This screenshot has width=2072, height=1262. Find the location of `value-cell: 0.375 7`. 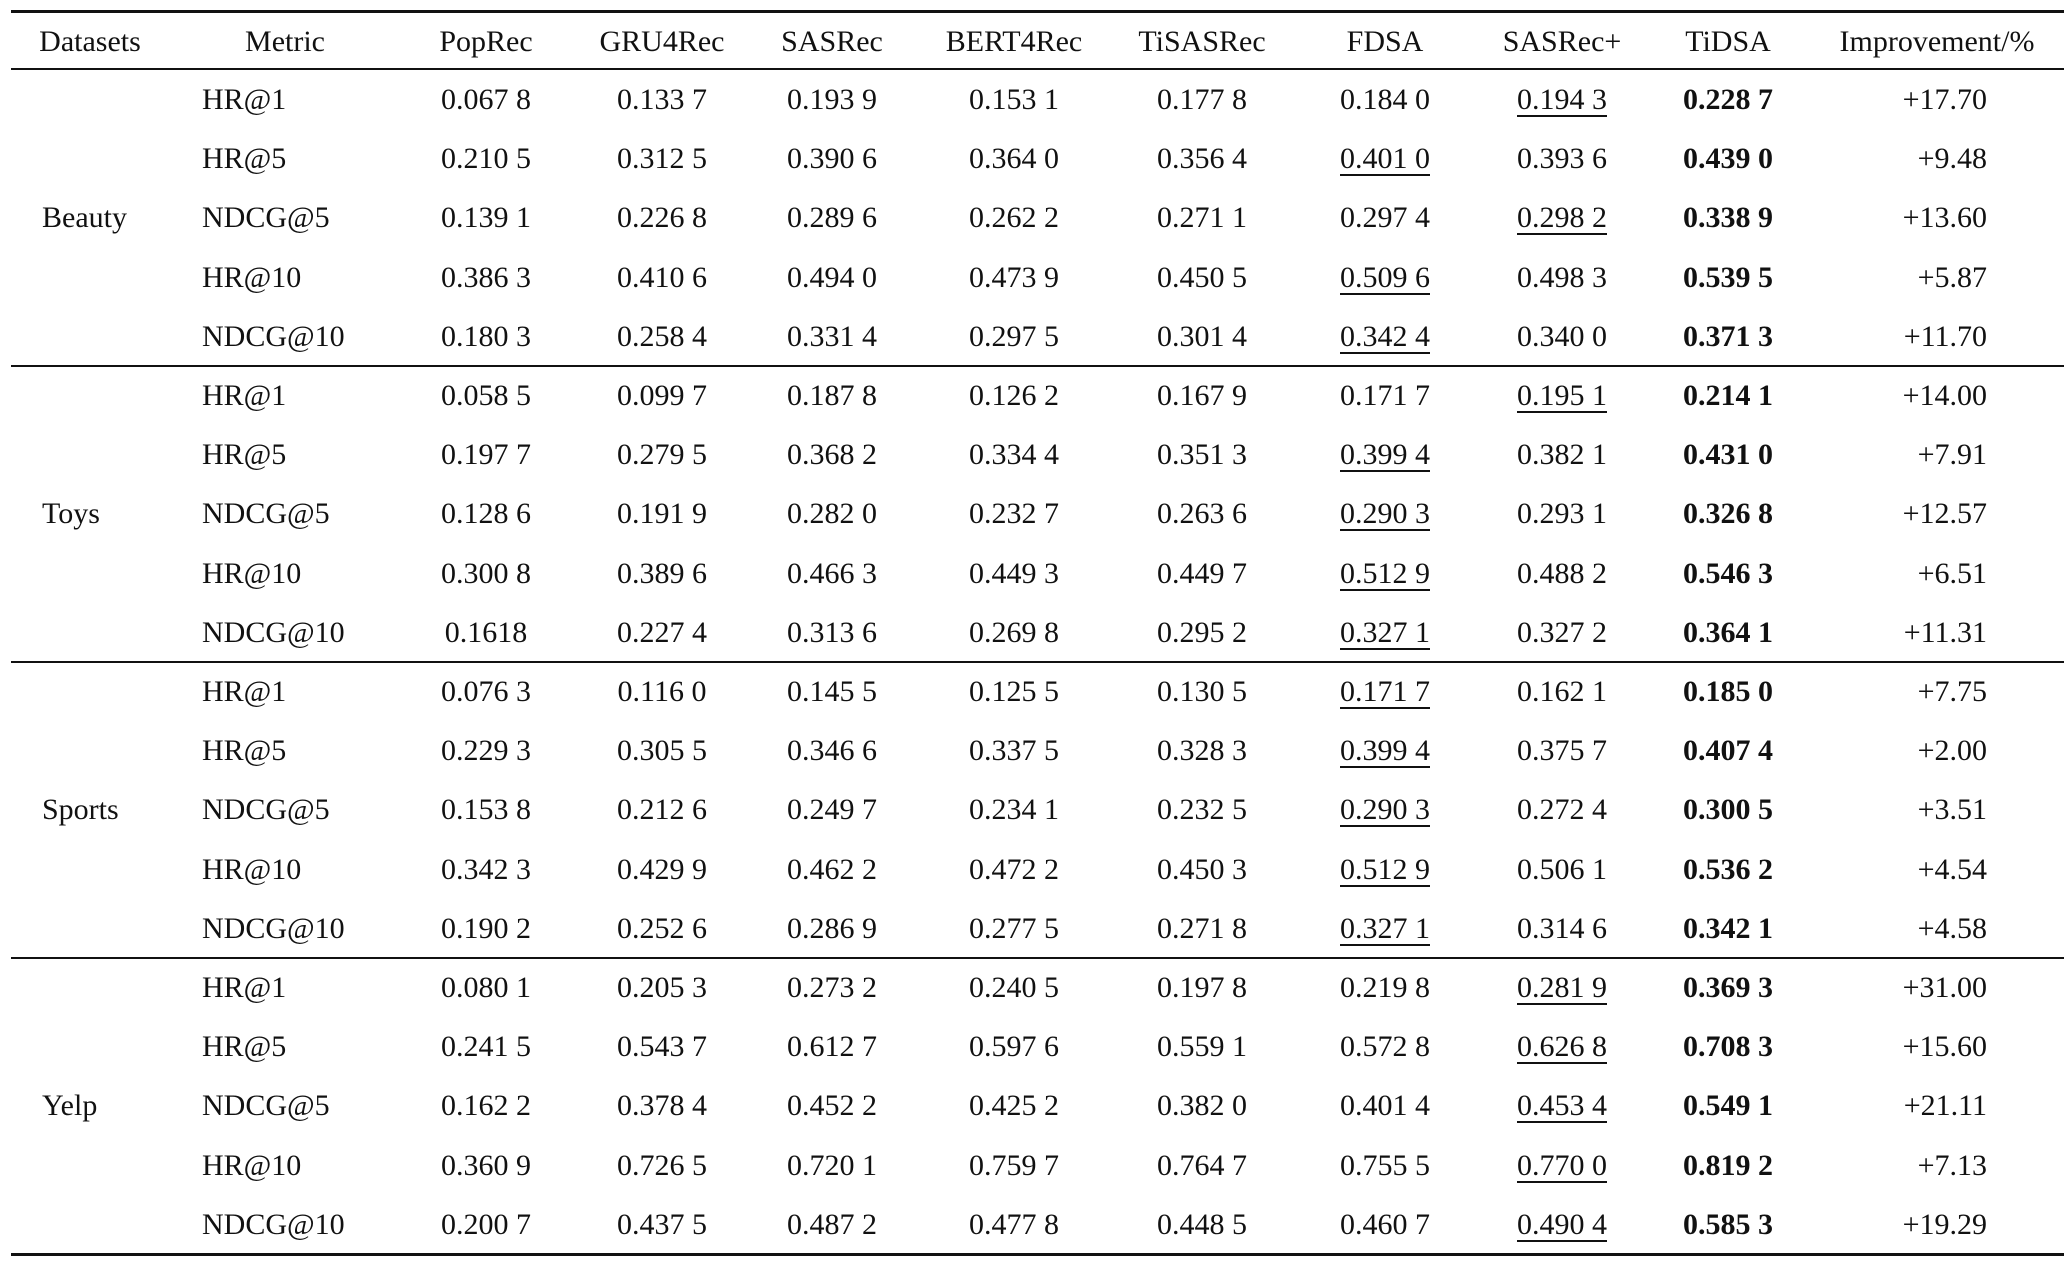

value-cell: 0.375 7 is located at coordinates (1562, 751).